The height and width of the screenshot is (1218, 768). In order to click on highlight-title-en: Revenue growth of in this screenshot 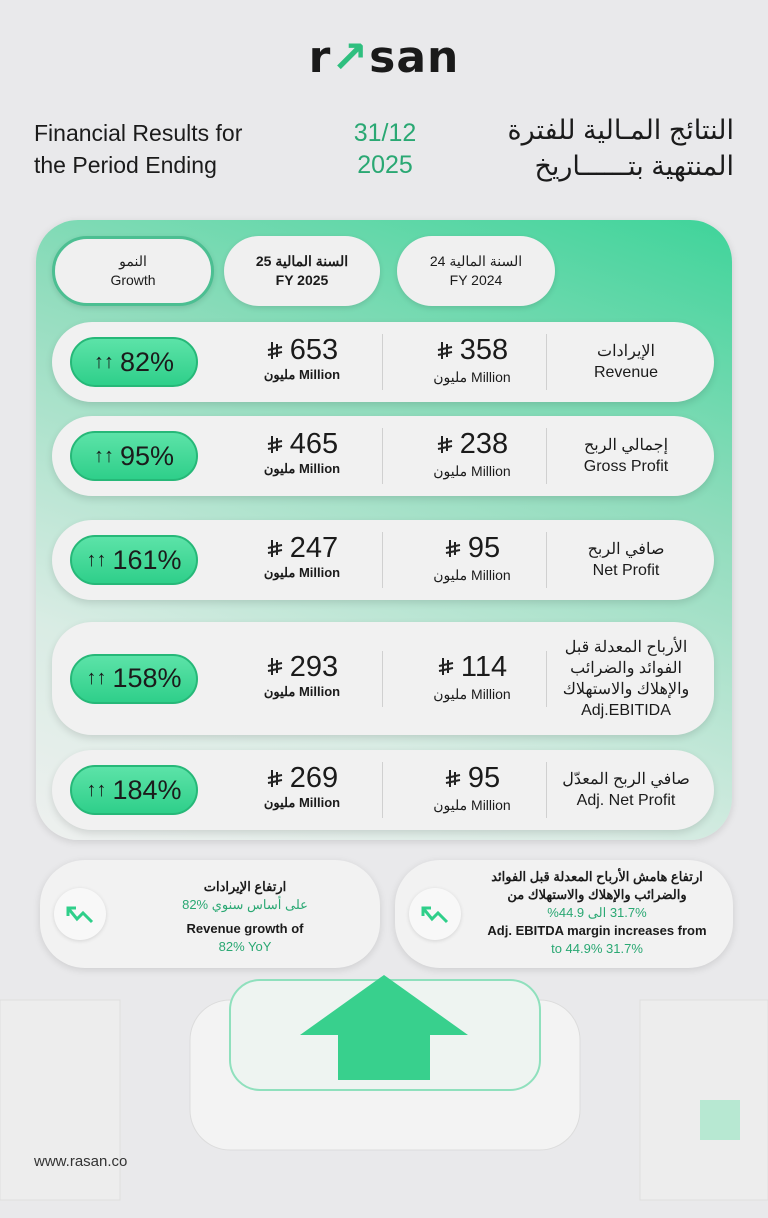, I will do `click(245, 928)`.